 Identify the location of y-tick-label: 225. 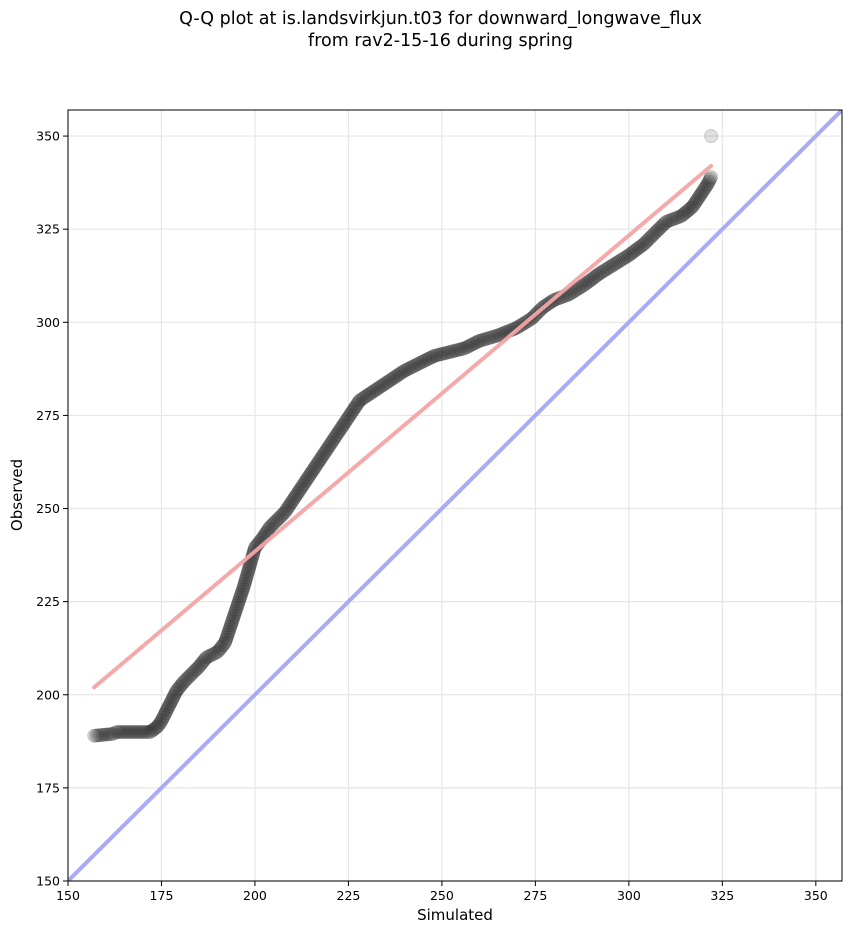
(48, 601).